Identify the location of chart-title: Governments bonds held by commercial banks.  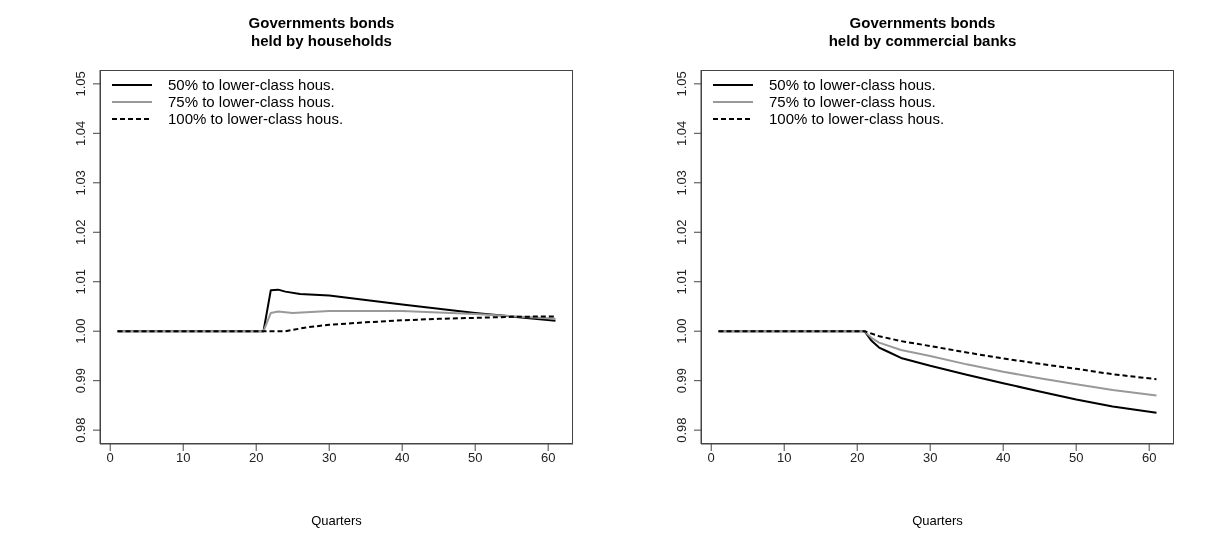
(922, 32).